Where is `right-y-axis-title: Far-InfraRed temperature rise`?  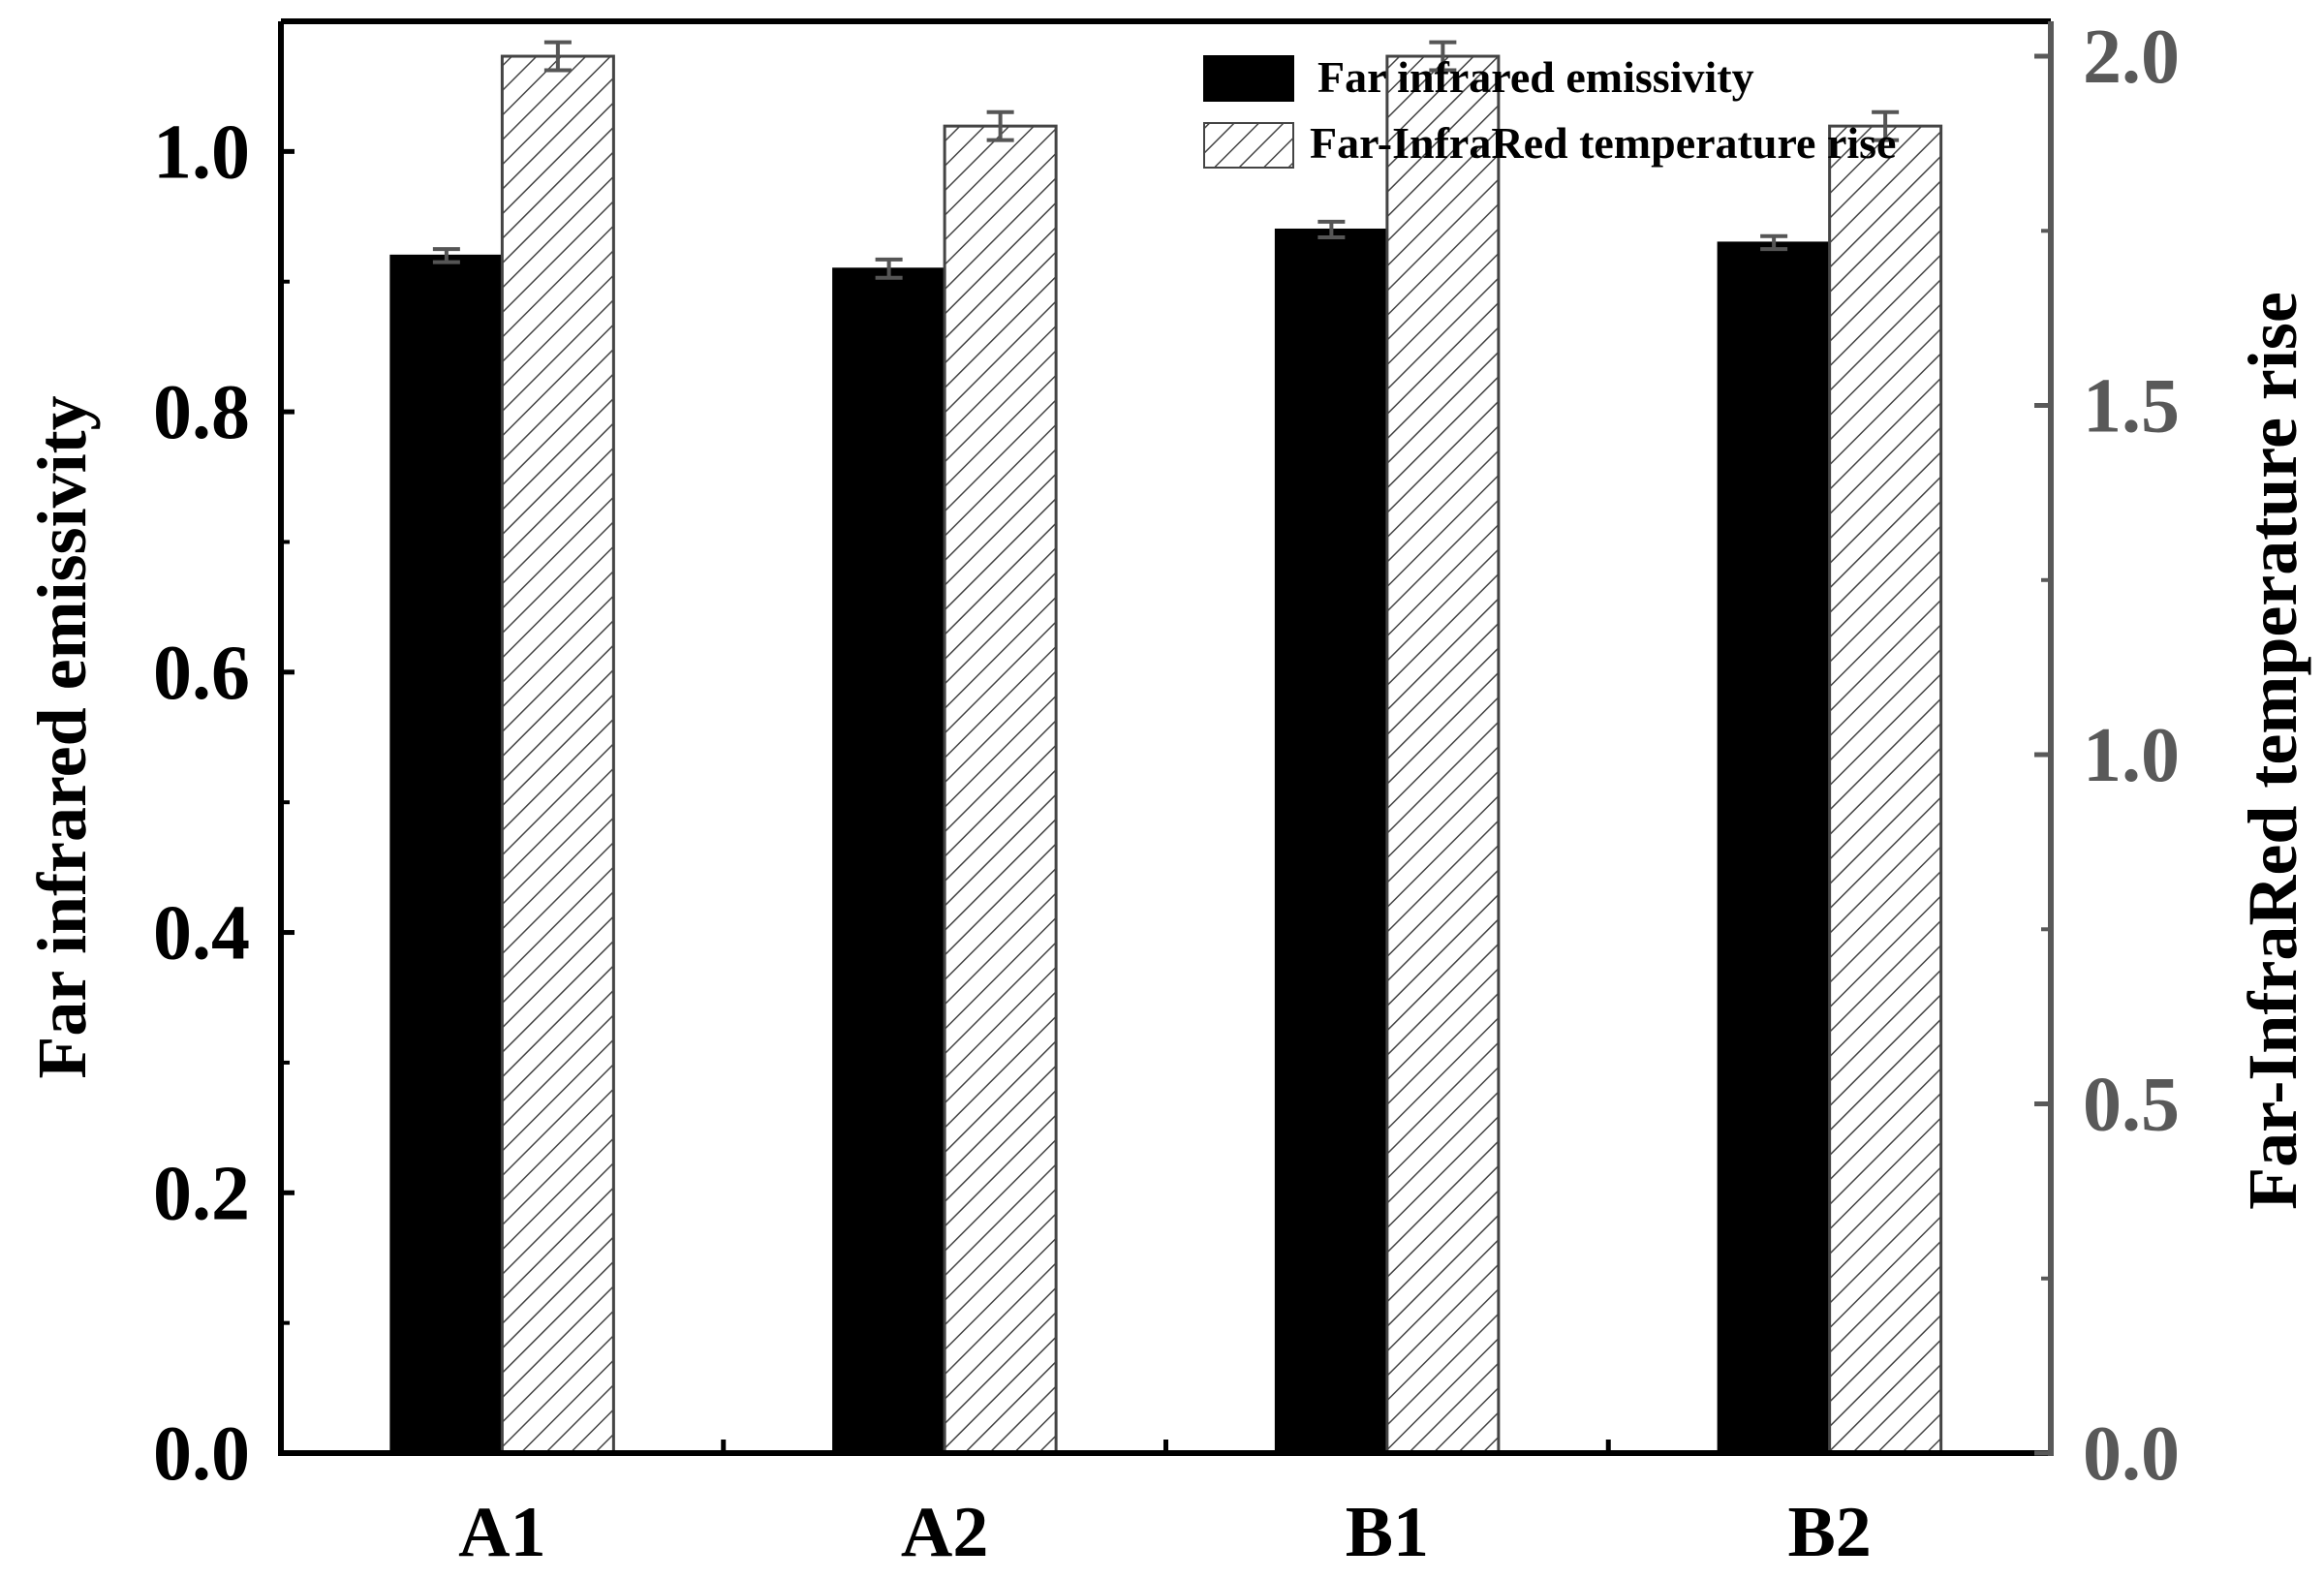 right-y-axis-title: Far-InfraRed temperature rise is located at coordinates (2272, 751).